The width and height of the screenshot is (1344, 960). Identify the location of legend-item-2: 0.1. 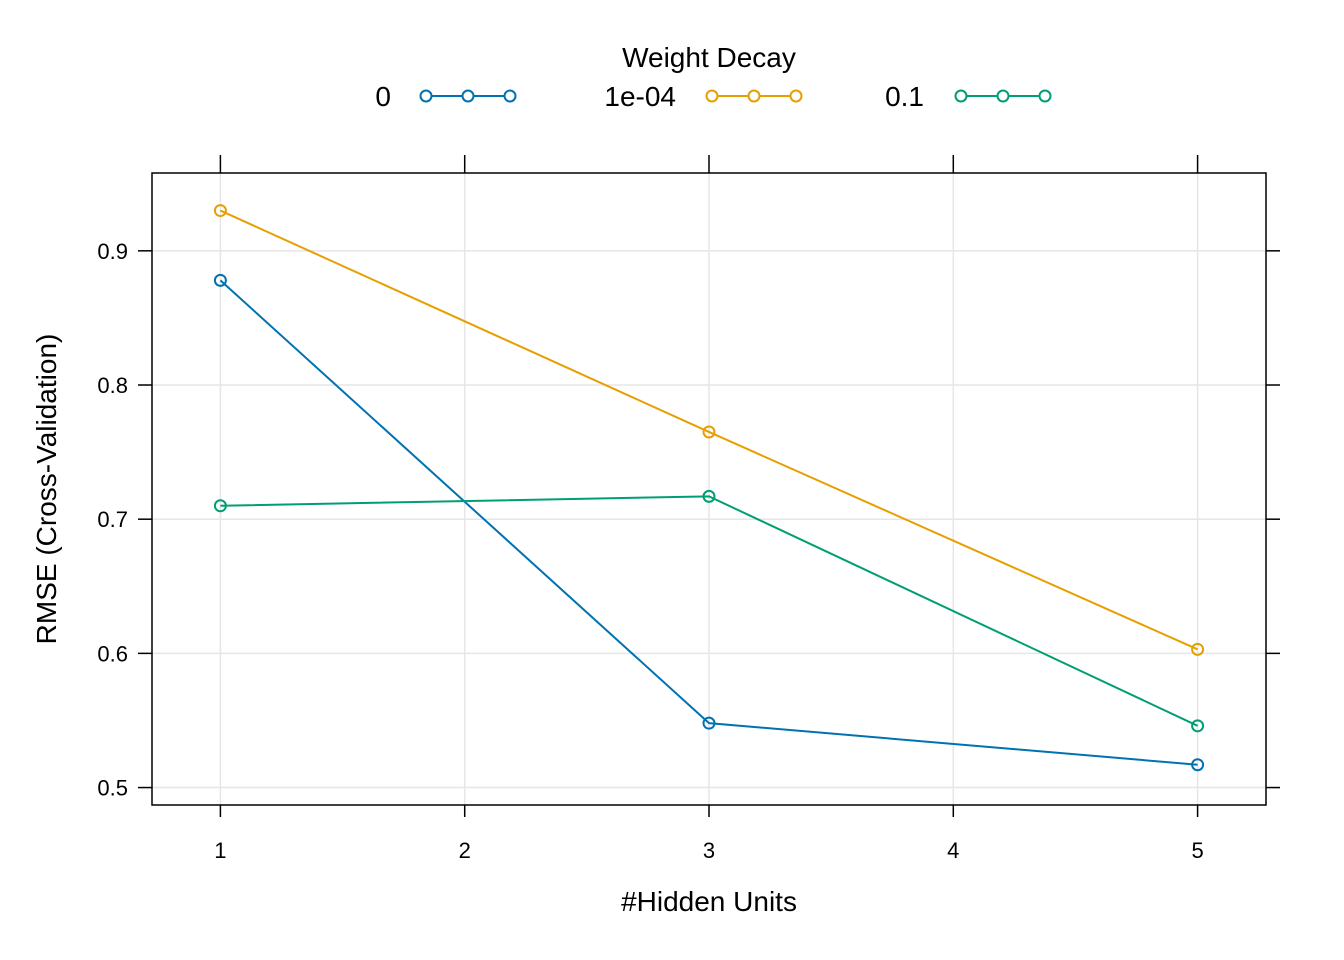
(968, 96).